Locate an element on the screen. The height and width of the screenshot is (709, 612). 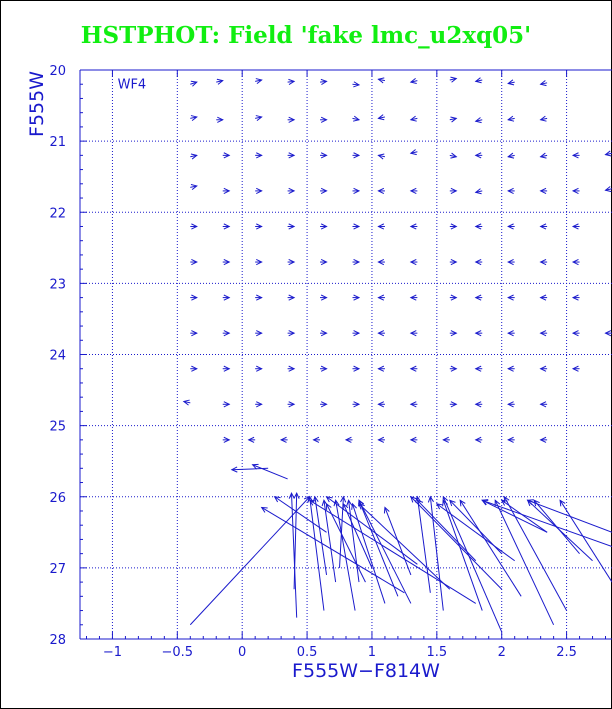
x-axis-title: F555W−F814W is located at coordinates (366, 671).